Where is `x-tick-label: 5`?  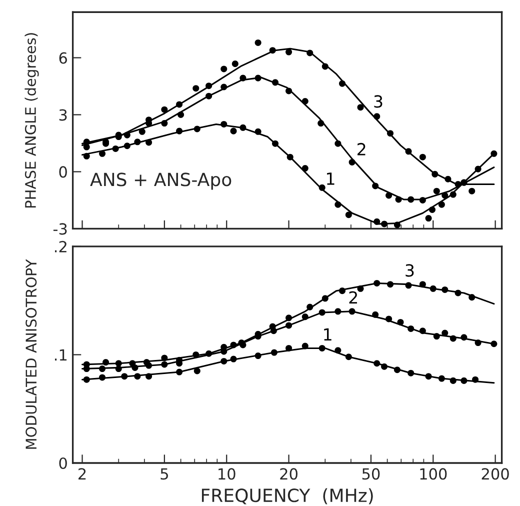 x-tick-label: 5 is located at coordinates (164, 474).